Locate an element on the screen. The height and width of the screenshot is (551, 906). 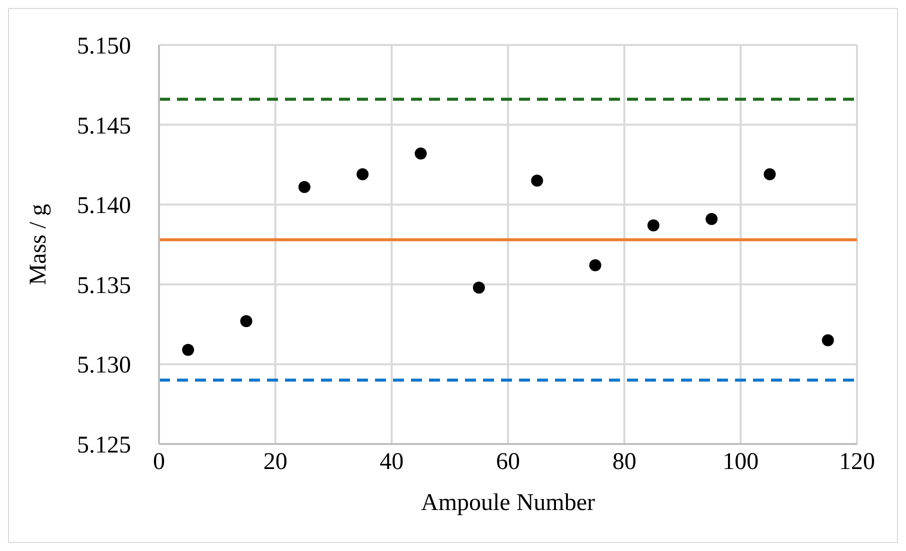
x-tick-label: 20 is located at coordinates (275, 462).